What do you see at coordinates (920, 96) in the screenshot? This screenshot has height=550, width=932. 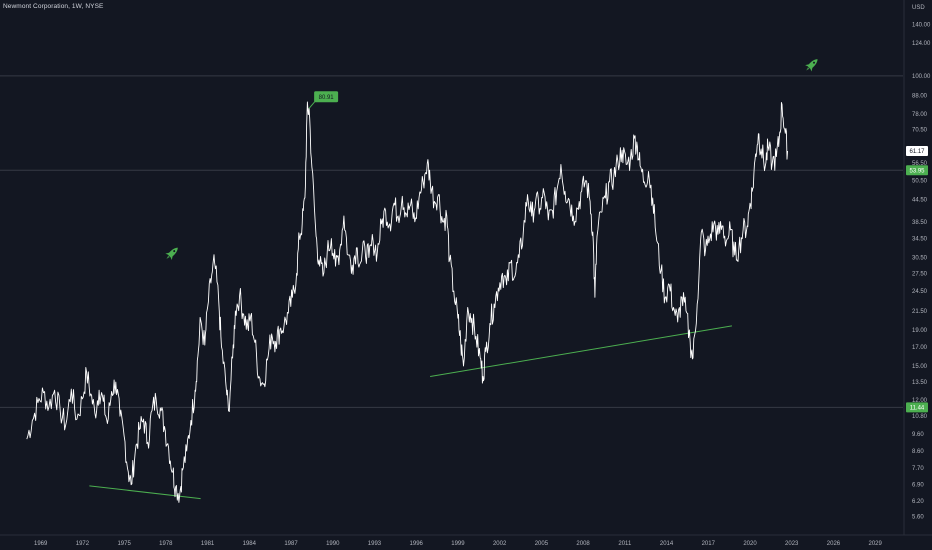 I see `price-tick-label: 88.00` at bounding box center [920, 96].